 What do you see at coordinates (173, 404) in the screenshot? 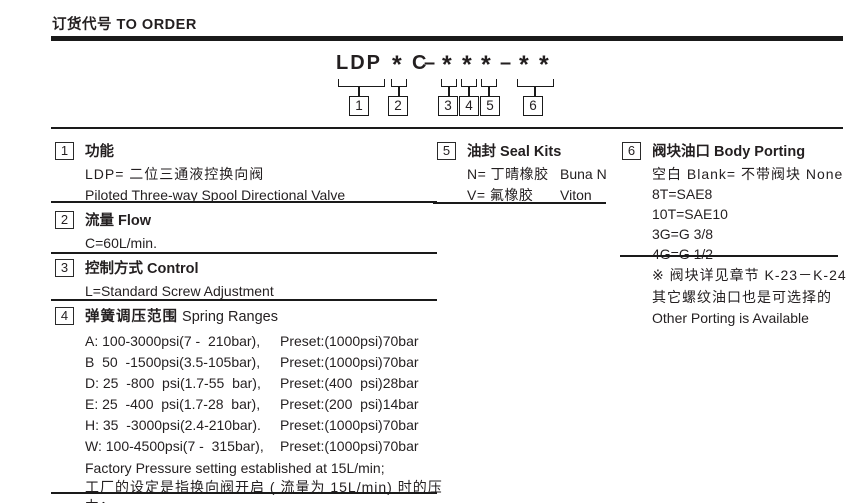
I see `spring-range-e: E: 25 -400 psi(1.7-28 bar),` at bounding box center [173, 404].